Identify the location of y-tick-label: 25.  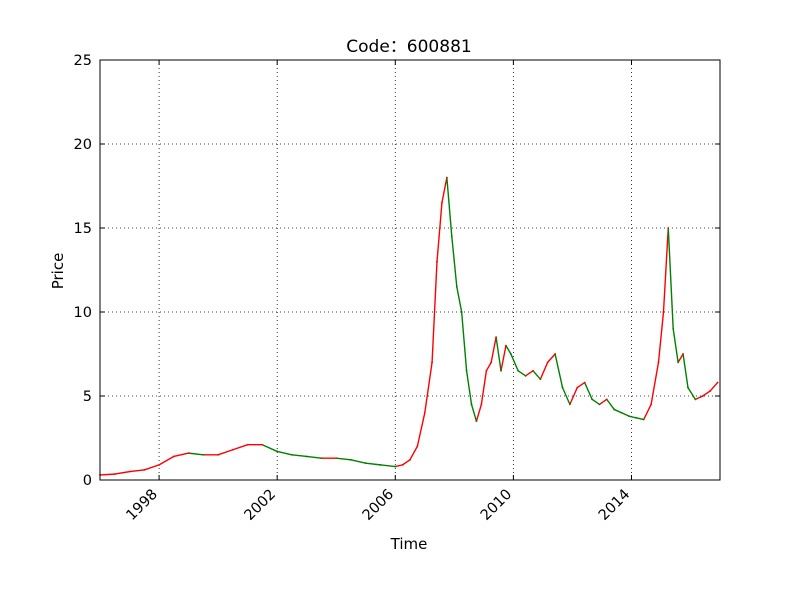
(83, 61).